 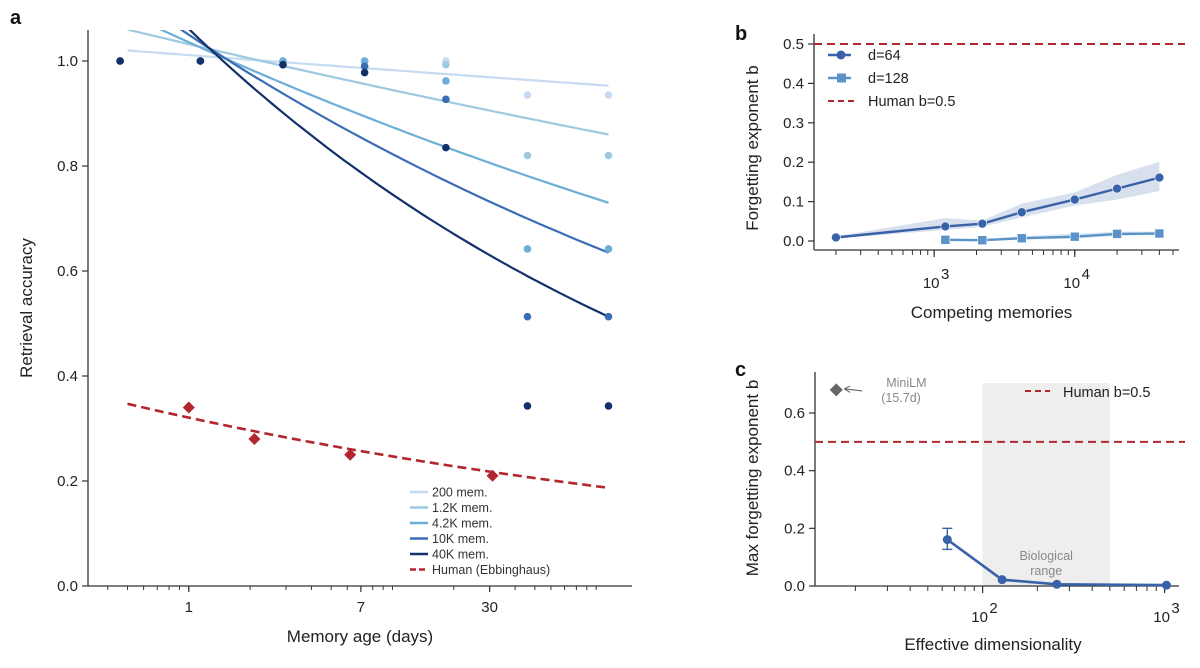 What do you see at coordinates (740, 370) in the screenshot?
I see `panel-label-c: c` at bounding box center [740, 370].